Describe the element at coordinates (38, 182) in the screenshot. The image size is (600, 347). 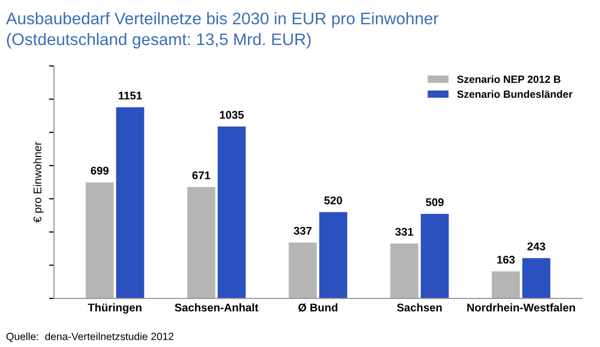
I see `y-axis-title: € pro Einwohner` at that location.